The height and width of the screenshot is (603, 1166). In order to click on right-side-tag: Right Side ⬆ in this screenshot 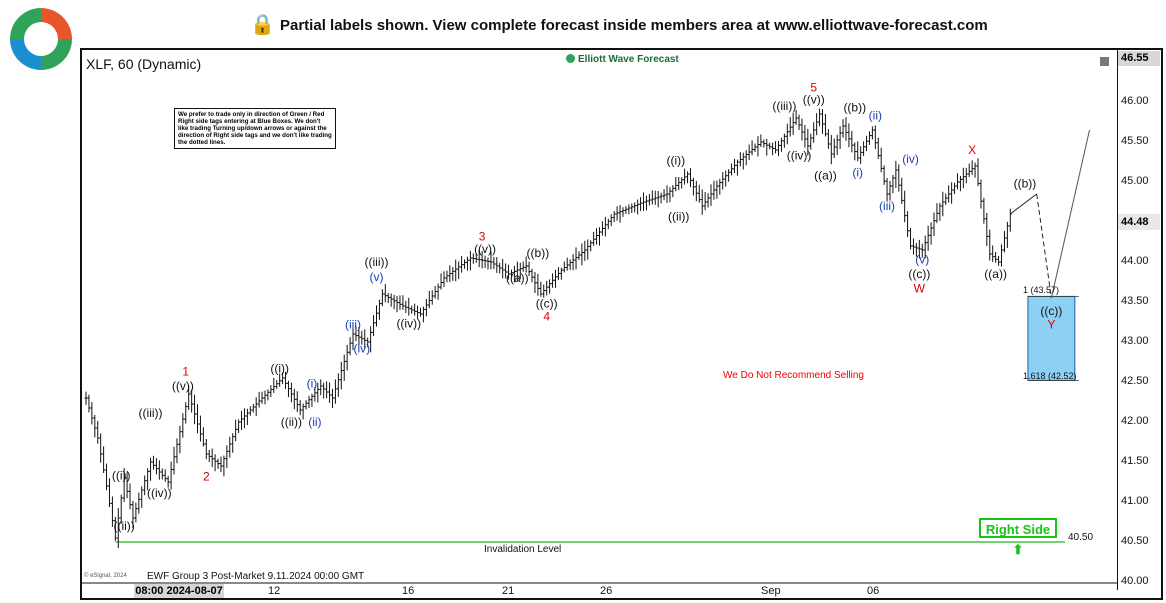, I will do `click(1018, 537)`.